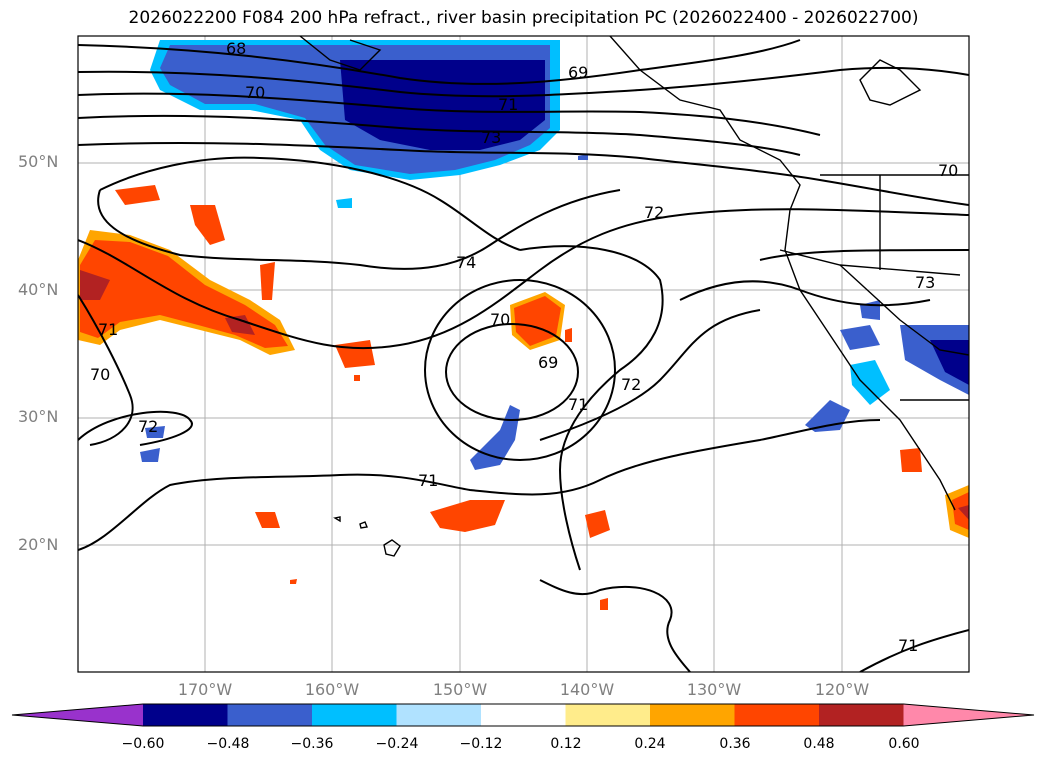 This screenshot has width=1047, height=765. I want to click on lon-label-170w: 170°W, so click(205, 689).